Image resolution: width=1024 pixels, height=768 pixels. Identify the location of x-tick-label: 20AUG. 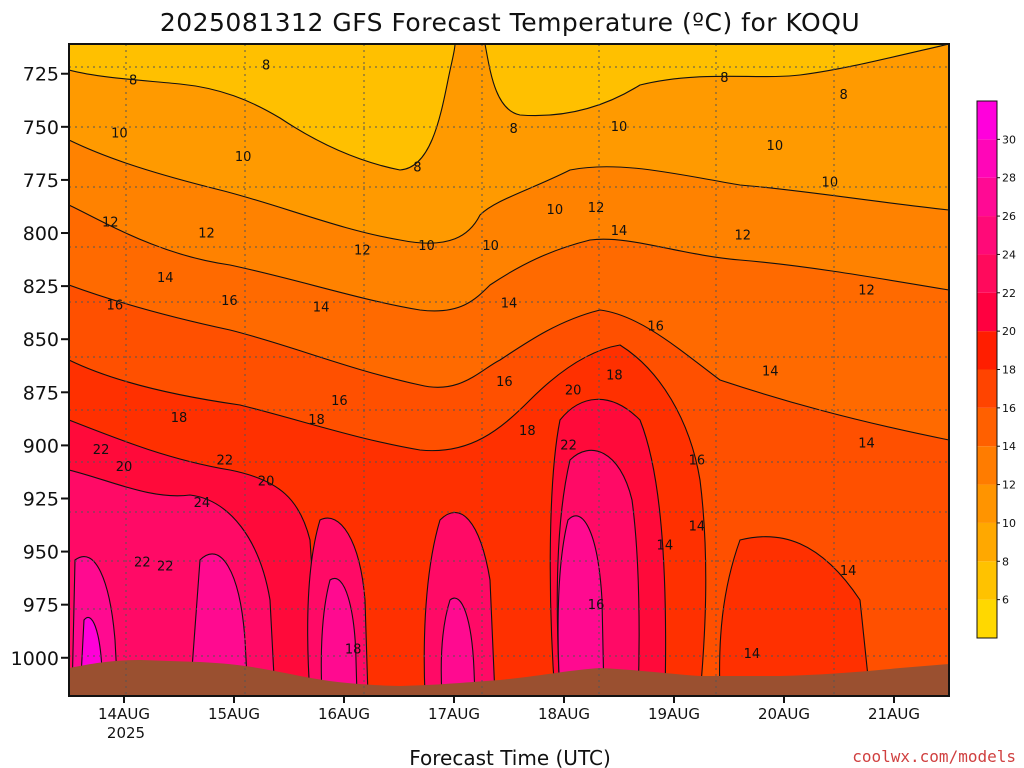
(784, 714).